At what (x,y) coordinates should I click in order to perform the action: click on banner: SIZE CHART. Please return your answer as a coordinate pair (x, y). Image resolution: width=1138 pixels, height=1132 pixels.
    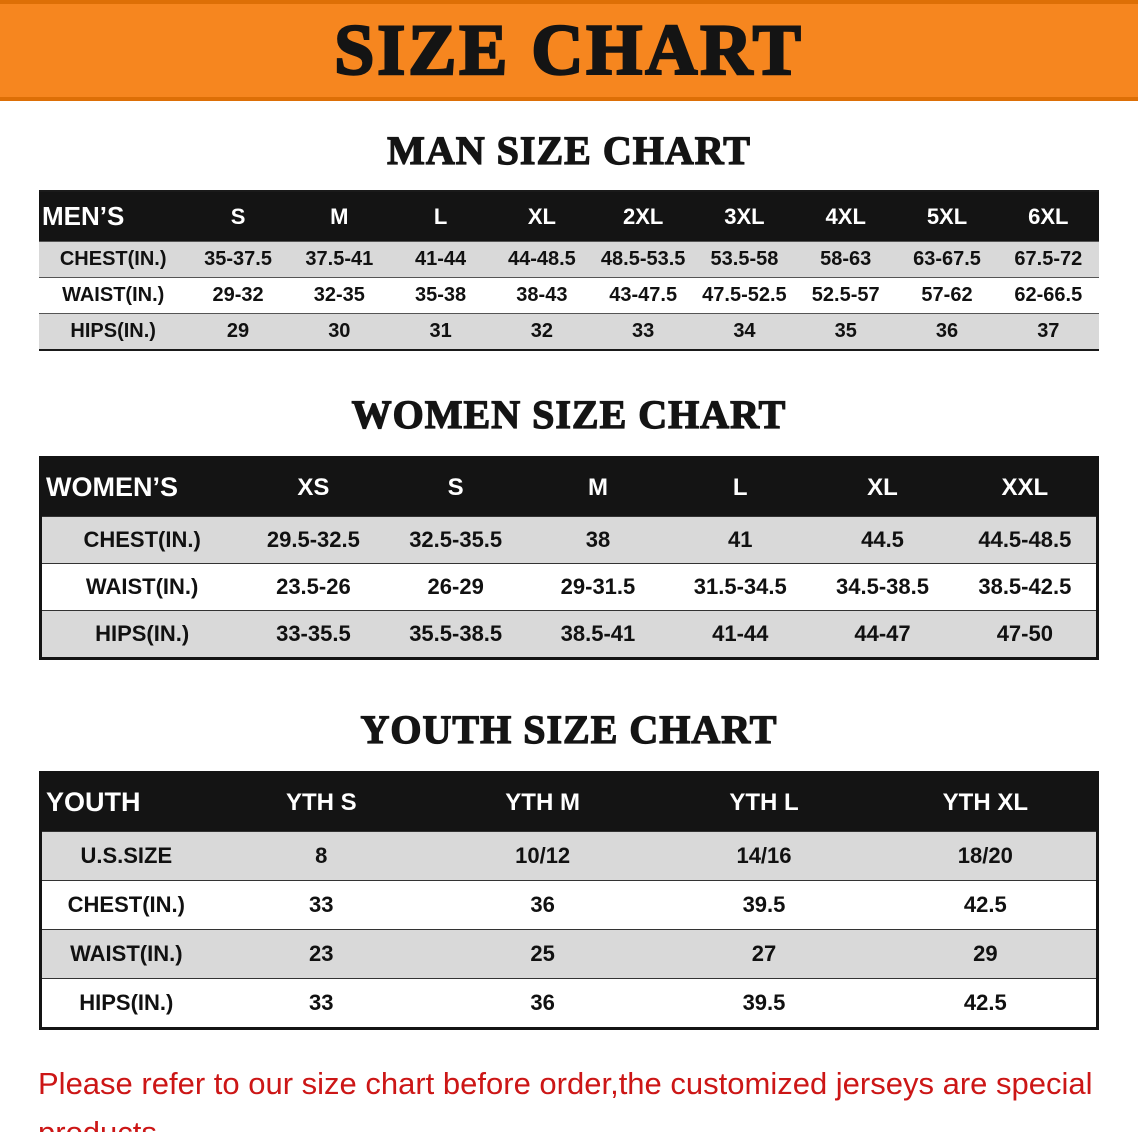
    Looking at the image, I should click on (569, 50).